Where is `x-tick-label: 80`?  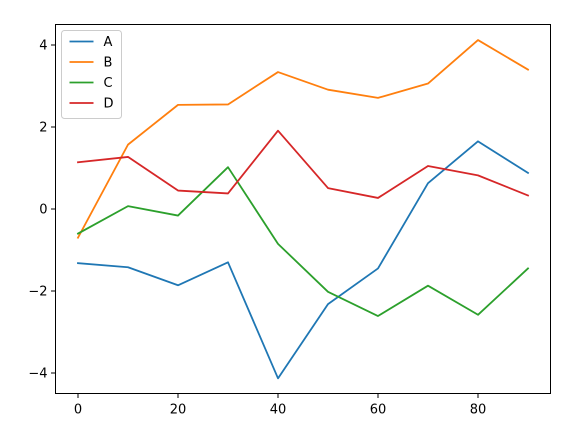
x-tick-label: 80 is located at coordinates (478, 410).